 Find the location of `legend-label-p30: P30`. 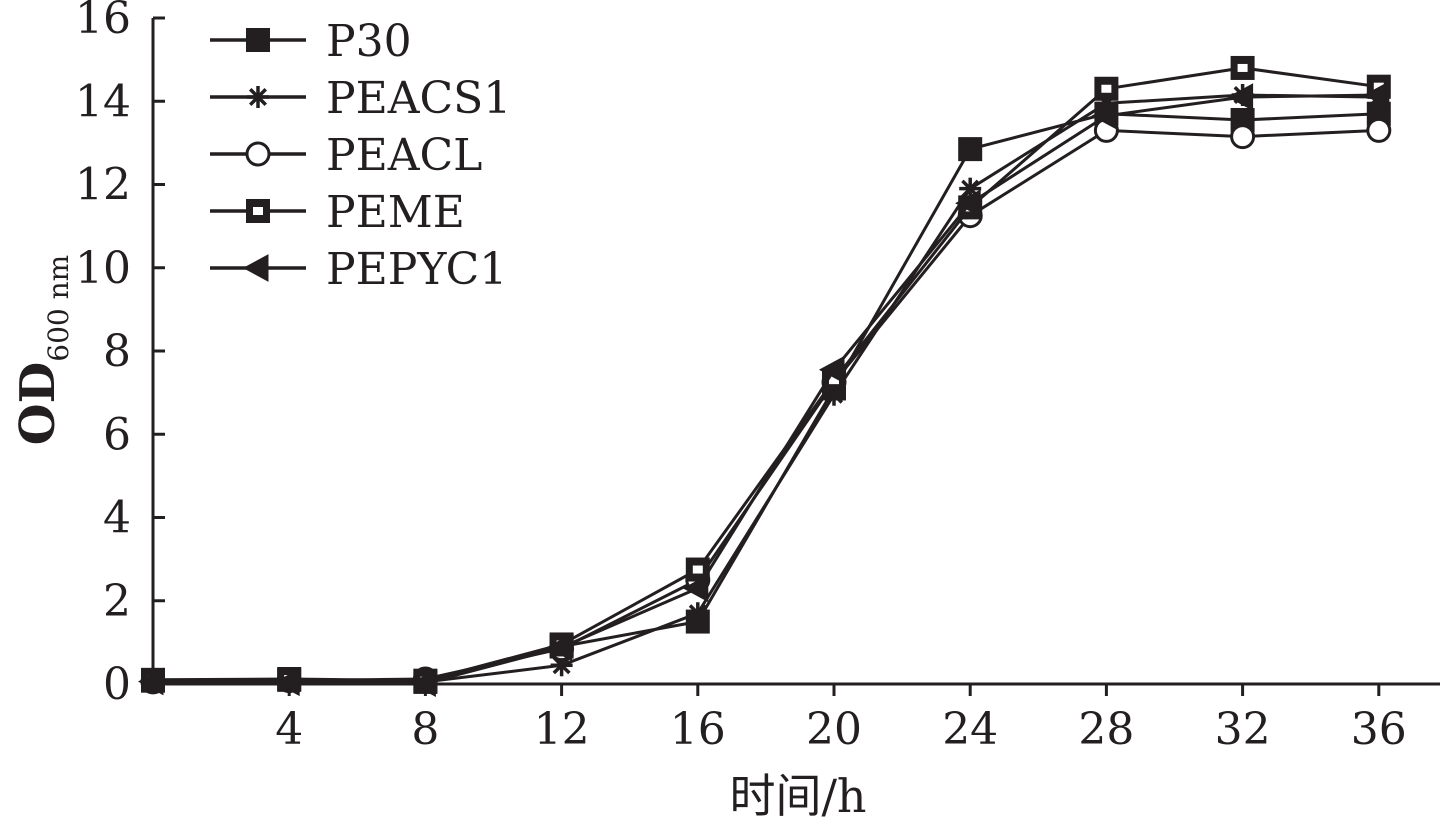

legend-label-p30: P30 is located at coordinates (369, 41).